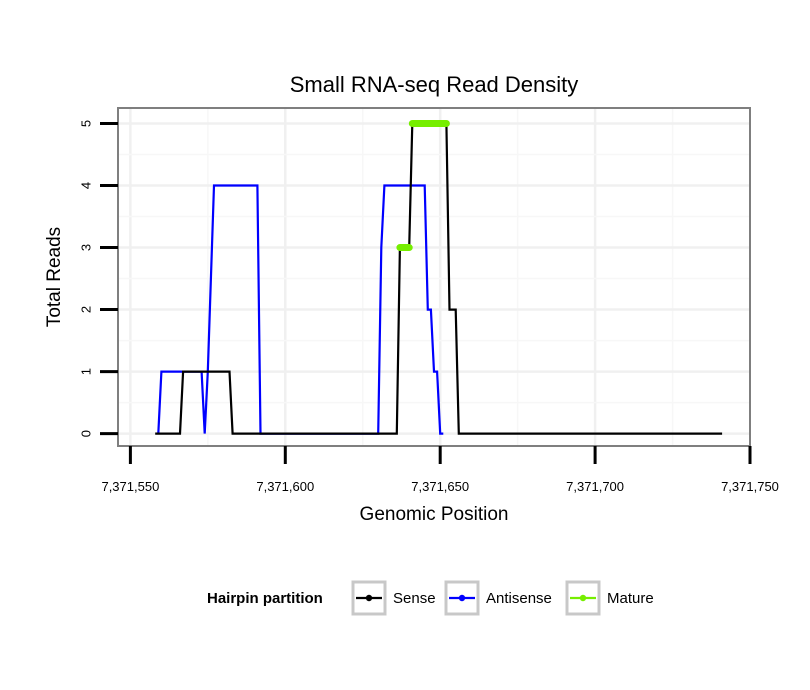  Describe the element at coordinates (300, 309) in the screenshot. I see `antisense-series-line` at that location.